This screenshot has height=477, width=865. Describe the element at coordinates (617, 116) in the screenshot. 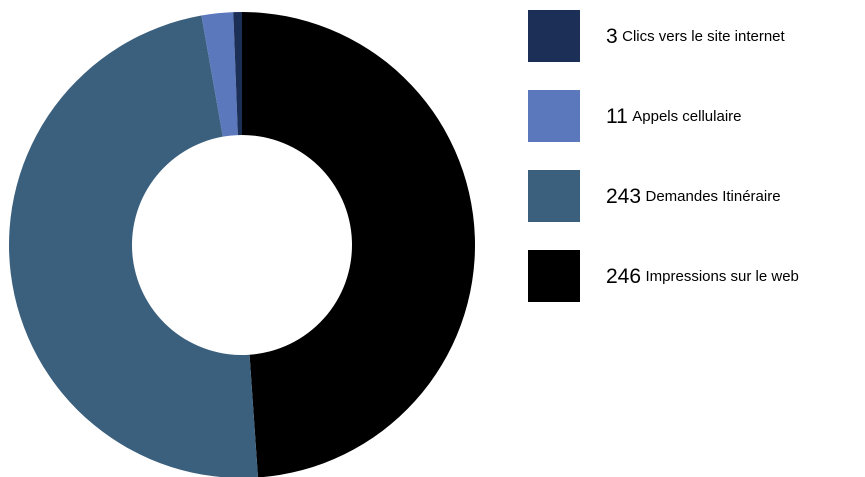

I see `legend-value: 11` at that location.